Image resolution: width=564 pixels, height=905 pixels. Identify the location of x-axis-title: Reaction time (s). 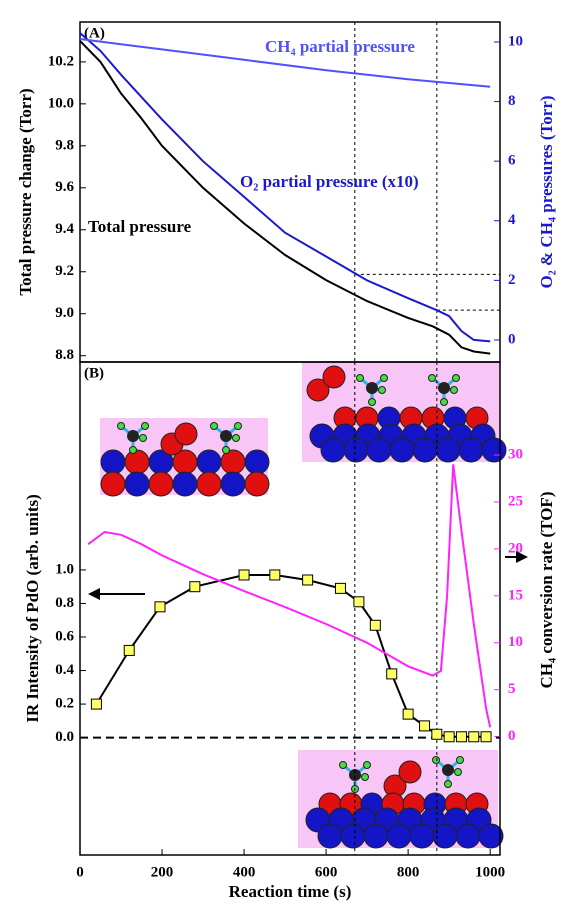
(290, 891).